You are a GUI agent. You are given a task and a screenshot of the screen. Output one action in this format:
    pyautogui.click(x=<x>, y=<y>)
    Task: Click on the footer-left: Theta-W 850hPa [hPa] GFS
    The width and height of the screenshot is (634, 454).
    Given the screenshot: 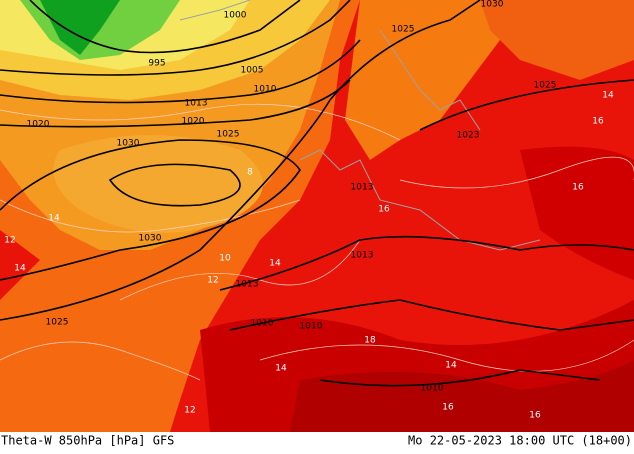 What is the action you would take?
    pyautogui.click(x=87, y=441)
    